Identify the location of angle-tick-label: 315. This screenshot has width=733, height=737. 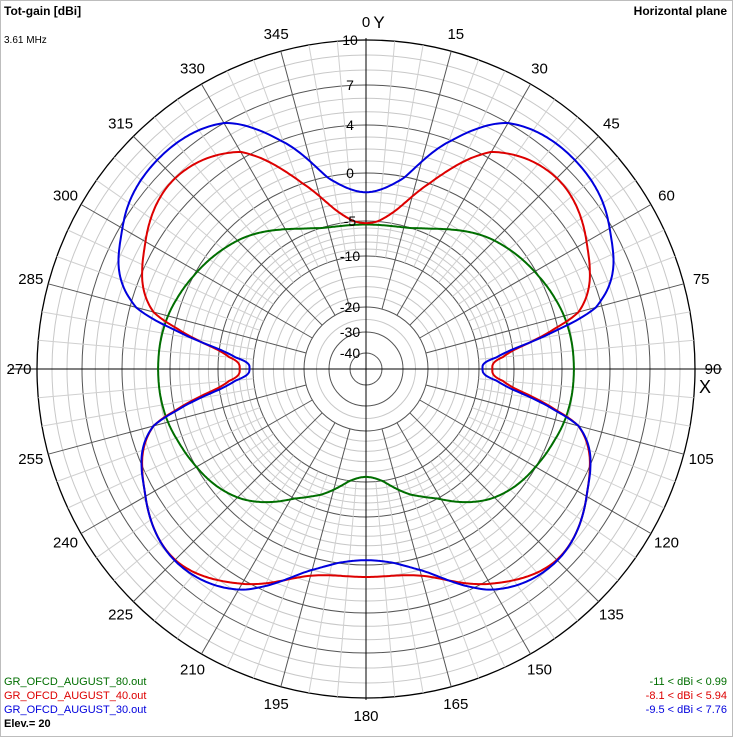
(120, 124).